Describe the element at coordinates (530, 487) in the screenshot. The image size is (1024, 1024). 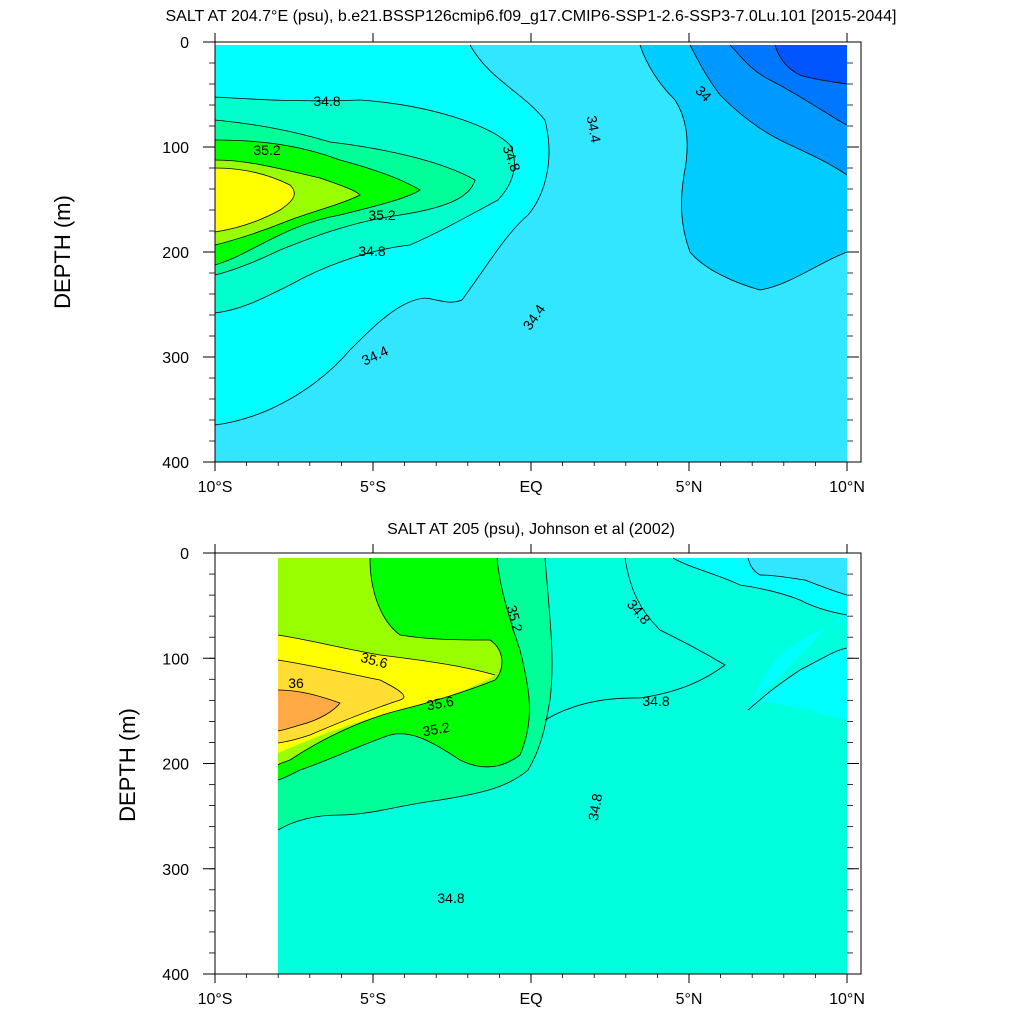
I see `top-x-tick-label: EQ` at that location.